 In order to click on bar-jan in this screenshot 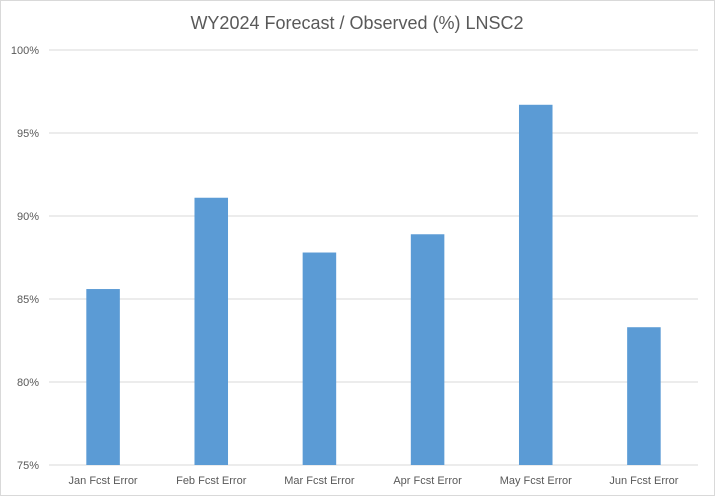, I will do `click(103, 377)`.